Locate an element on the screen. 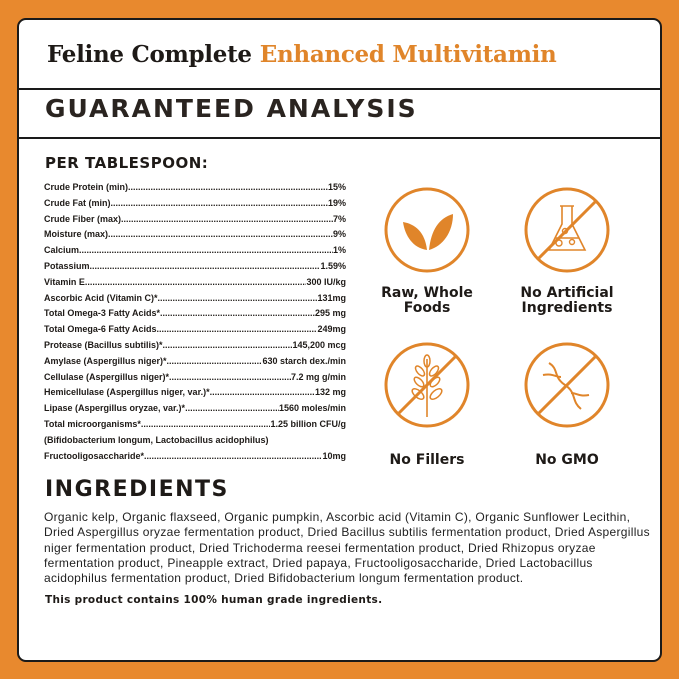 This screenshot has height=679, width=679. nutrient-value: 1% is located at coordinates (339, 250).